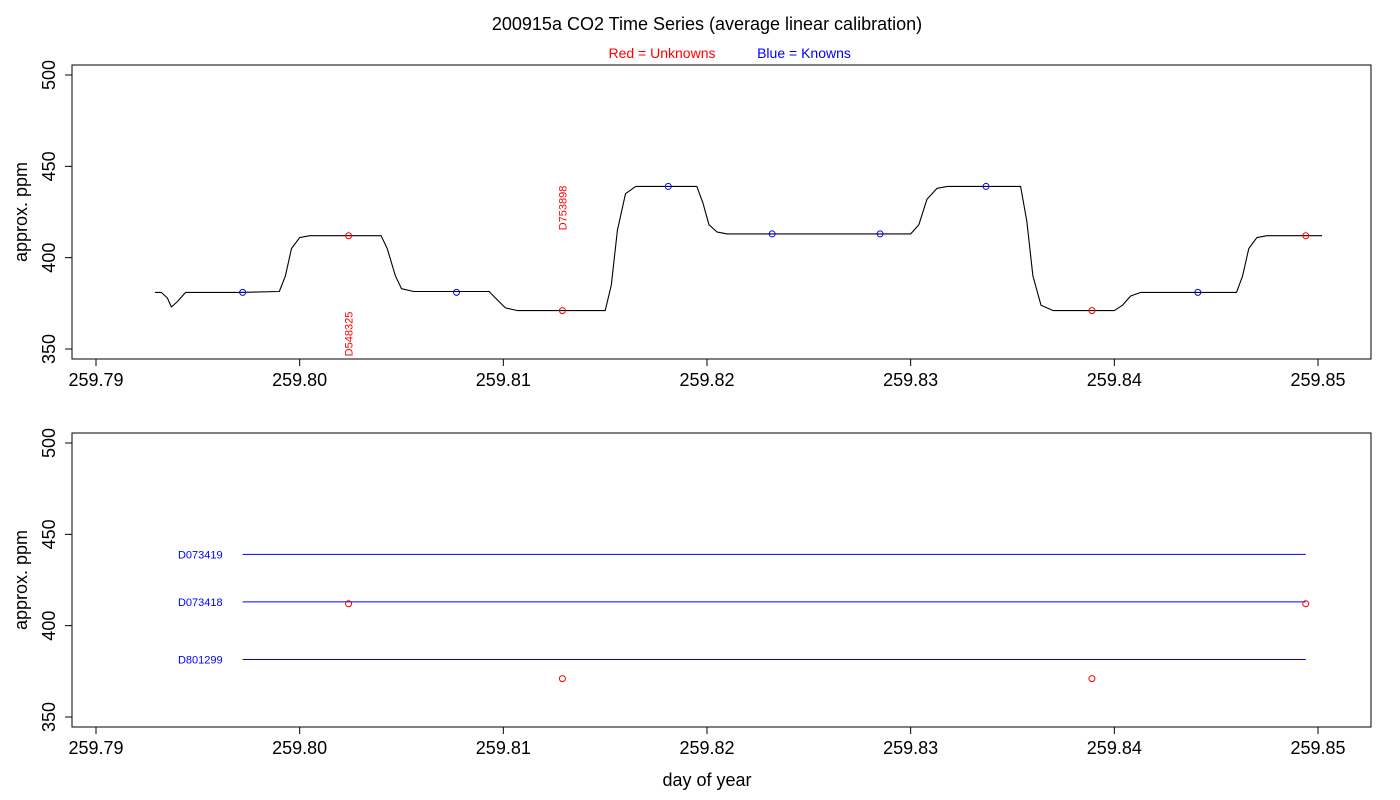  What do you see at coordinates (1114, 380) in the screenshot?
I see `top-x-tick-label: 259.84` at bounding box center [1114, 380].